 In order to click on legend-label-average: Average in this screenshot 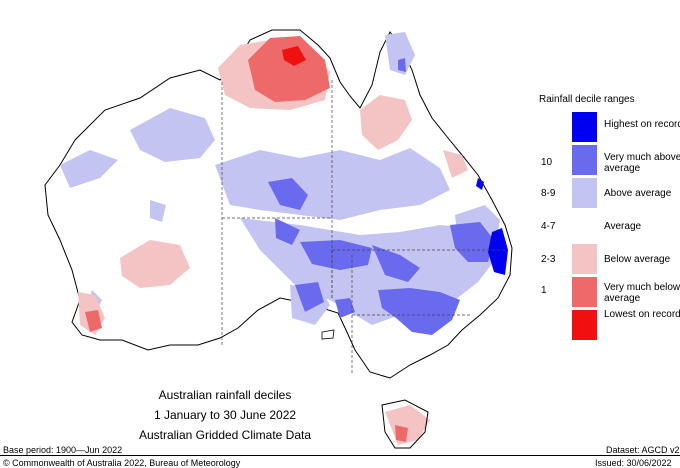, I will do `click(623, 226)`.